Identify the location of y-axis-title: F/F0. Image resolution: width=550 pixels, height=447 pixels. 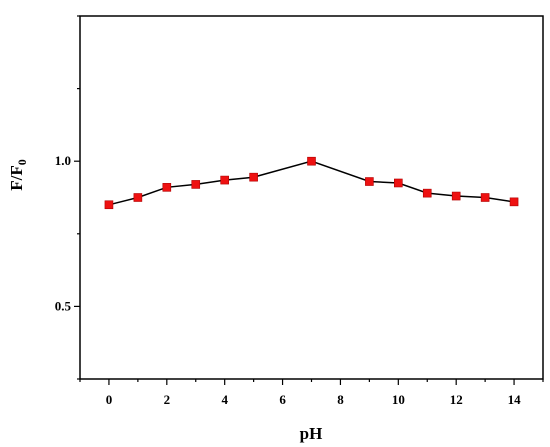
(18, 175).